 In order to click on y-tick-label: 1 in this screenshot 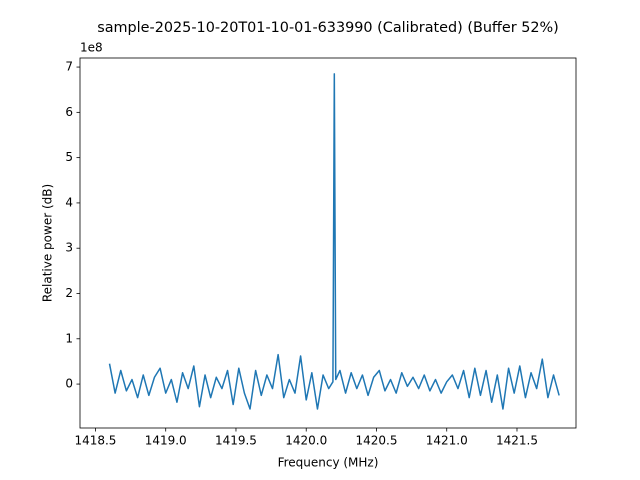, I will do `click(69, 338)`.